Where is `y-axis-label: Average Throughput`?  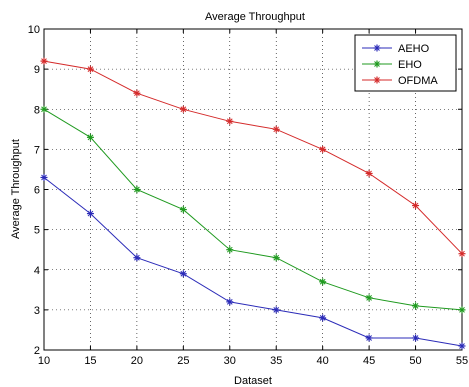
y-axis-label: Average Throughput is located at coordinates (16, 189).